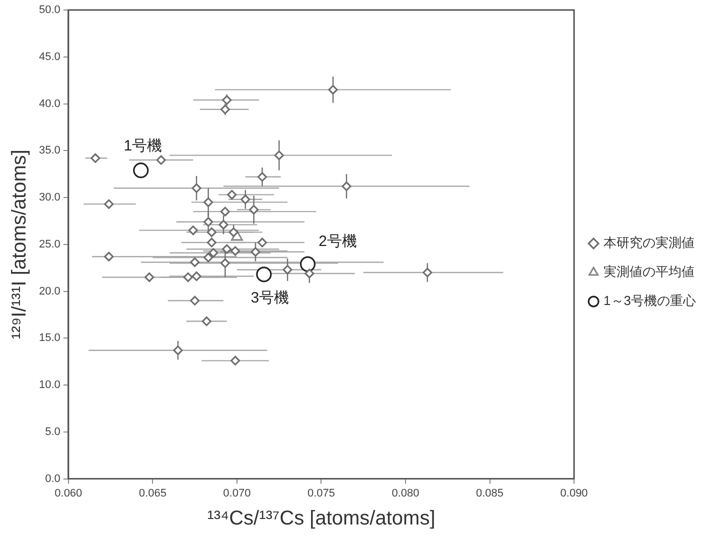  What do you see at coordinates (49, 56) in the screenshot?
I see `y-tick-label: 45.0` at bounding box center [49, 56].